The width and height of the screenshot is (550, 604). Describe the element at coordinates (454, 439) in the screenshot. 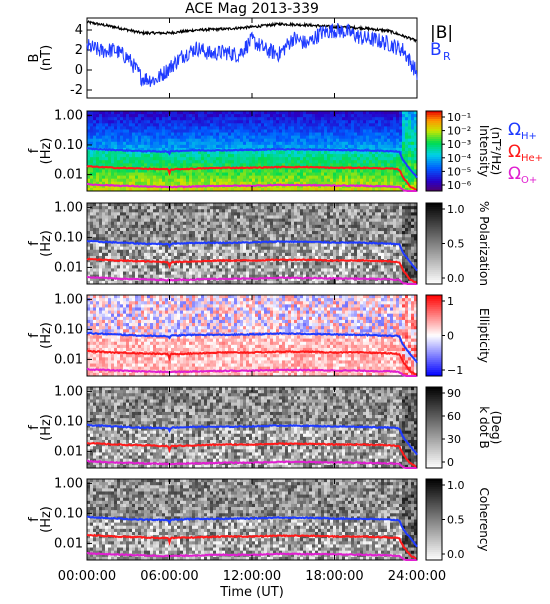

I see `colorbar-tick-label: 30` at that location.